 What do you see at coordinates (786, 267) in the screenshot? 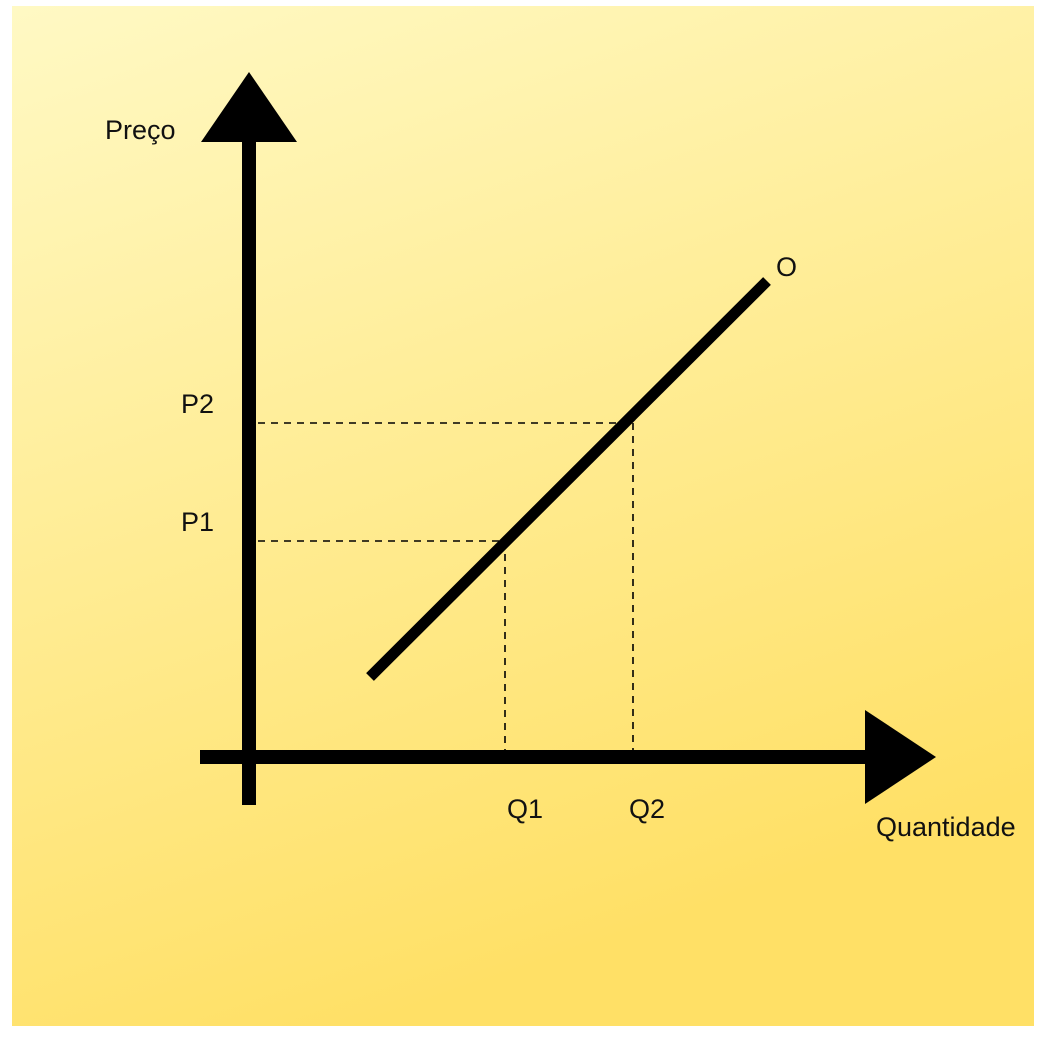
I see `supply-curve-label: O` at bounding box center [786, 267].